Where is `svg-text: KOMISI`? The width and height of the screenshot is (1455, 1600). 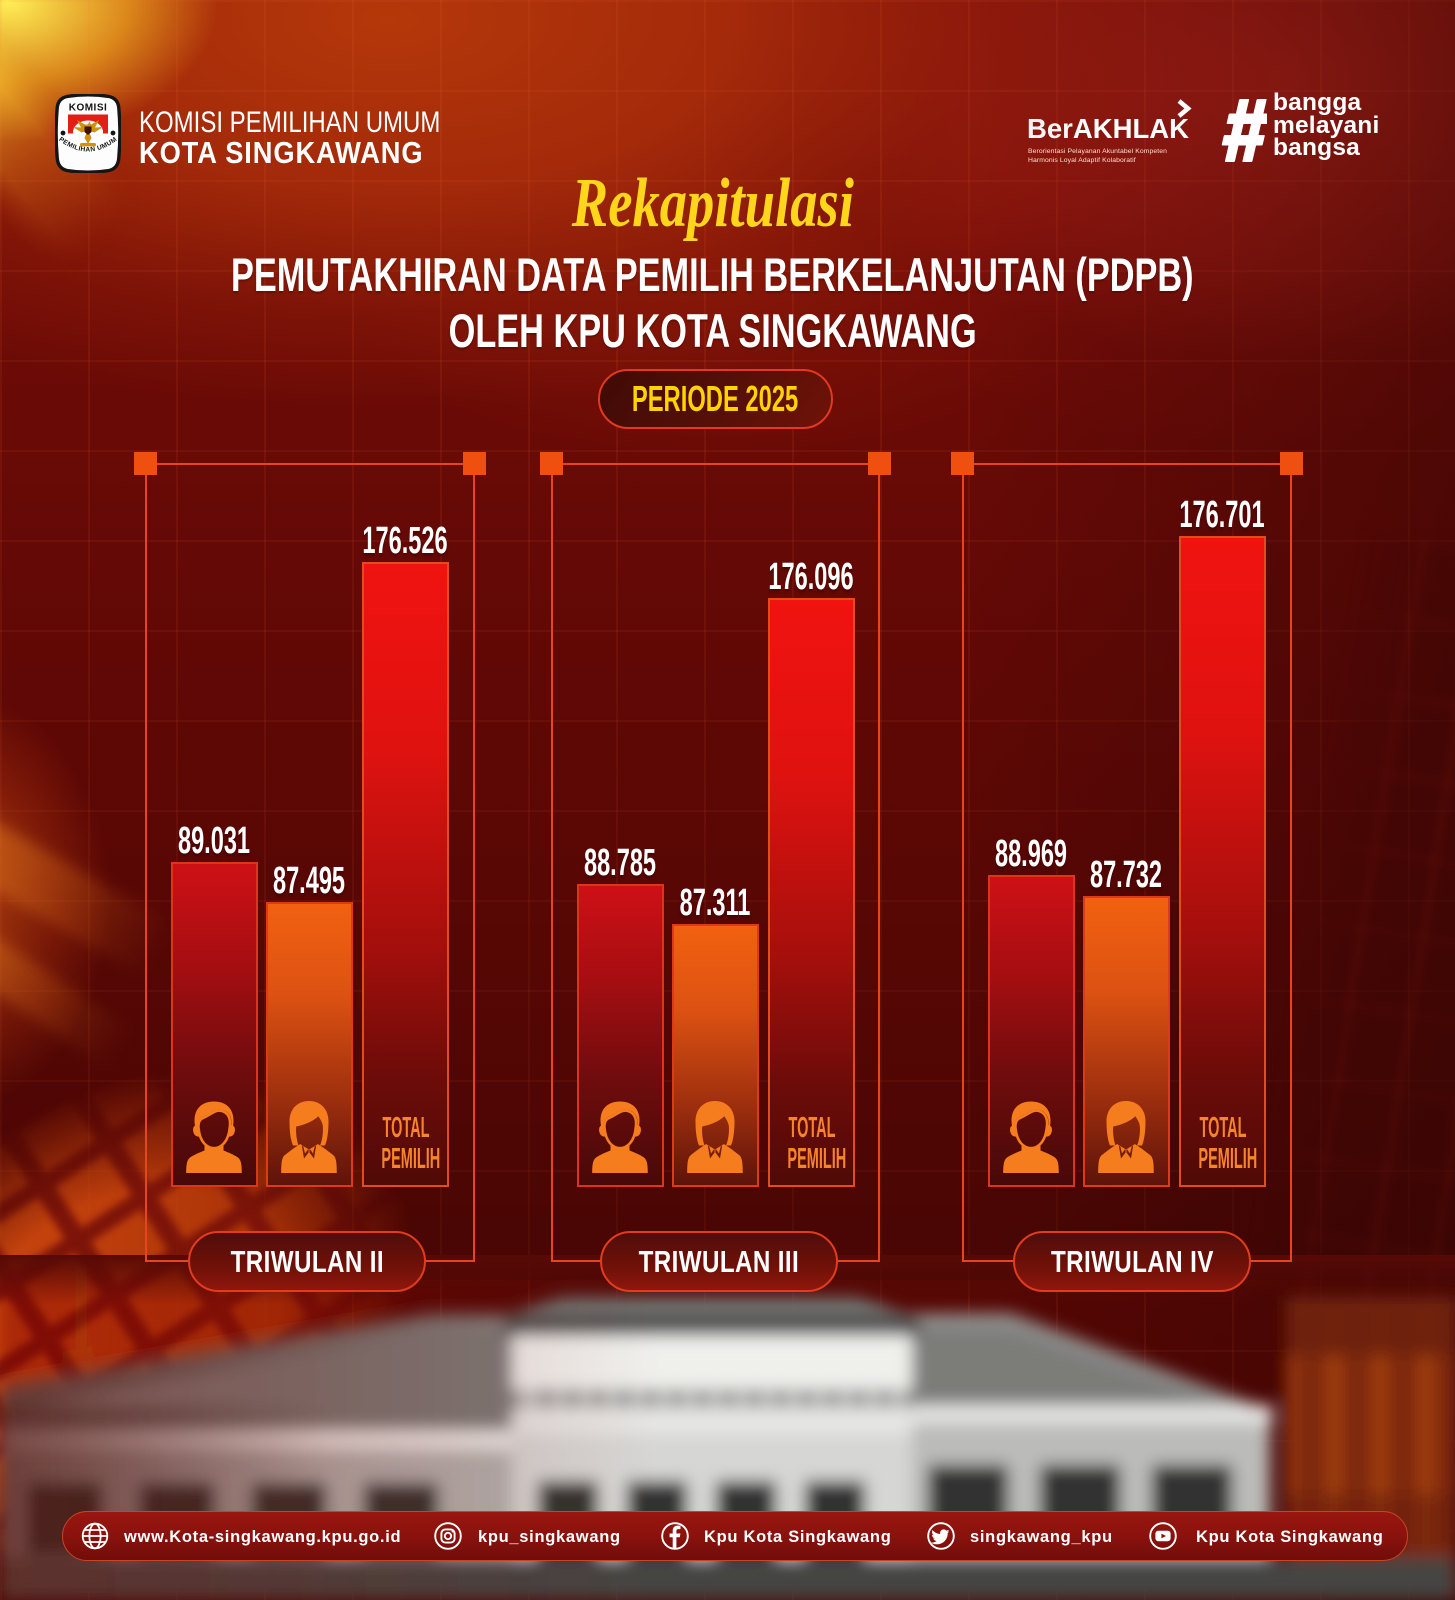
svg-text: KOMISI is located at coordinates (88, 108).